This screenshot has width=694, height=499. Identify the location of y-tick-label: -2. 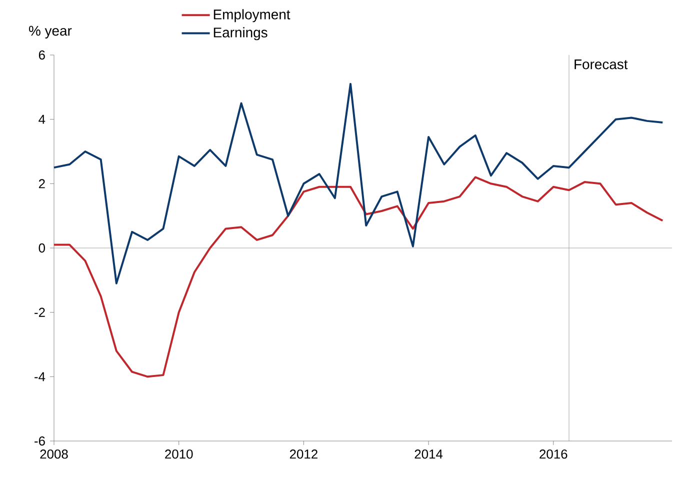
(39, 312).